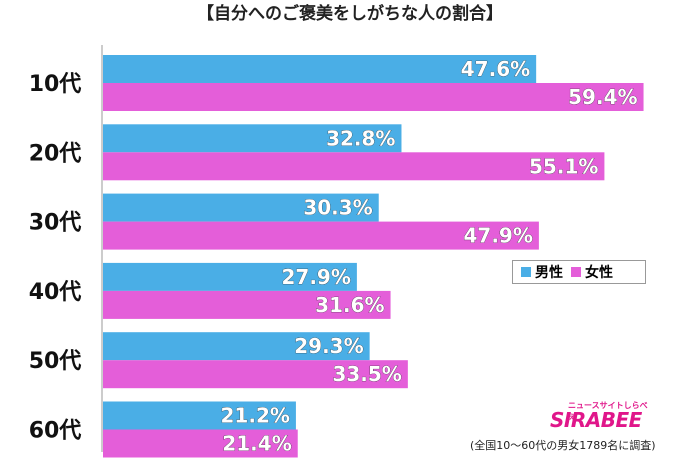 The width and height of the screenshot is (700, 462). Describe the element at coordinates (526, 272) in the screenshot. I see `legend-swatch-male` at that location.